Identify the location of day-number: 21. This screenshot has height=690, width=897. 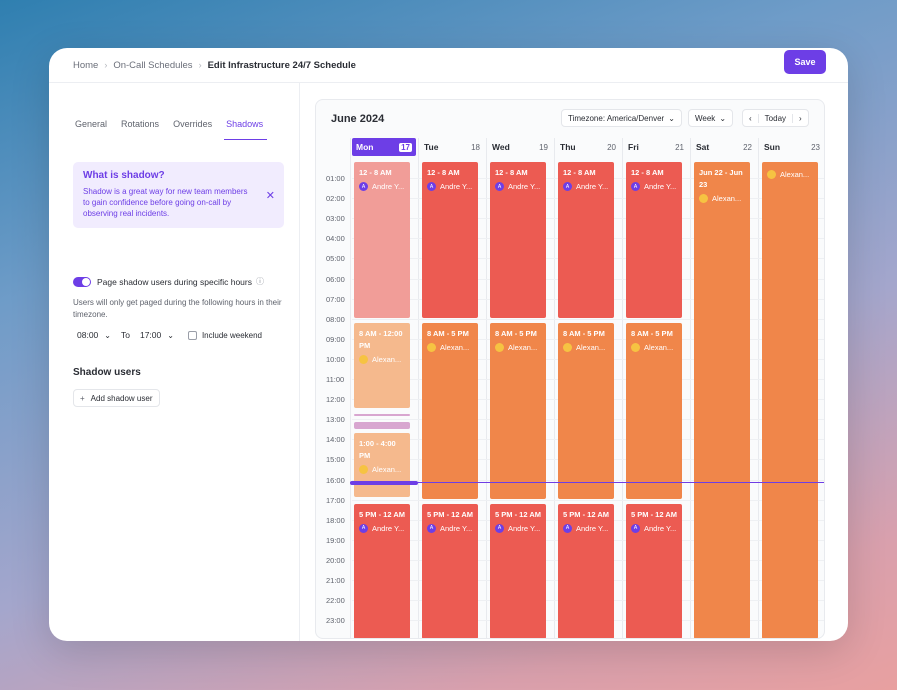
(679, 147).